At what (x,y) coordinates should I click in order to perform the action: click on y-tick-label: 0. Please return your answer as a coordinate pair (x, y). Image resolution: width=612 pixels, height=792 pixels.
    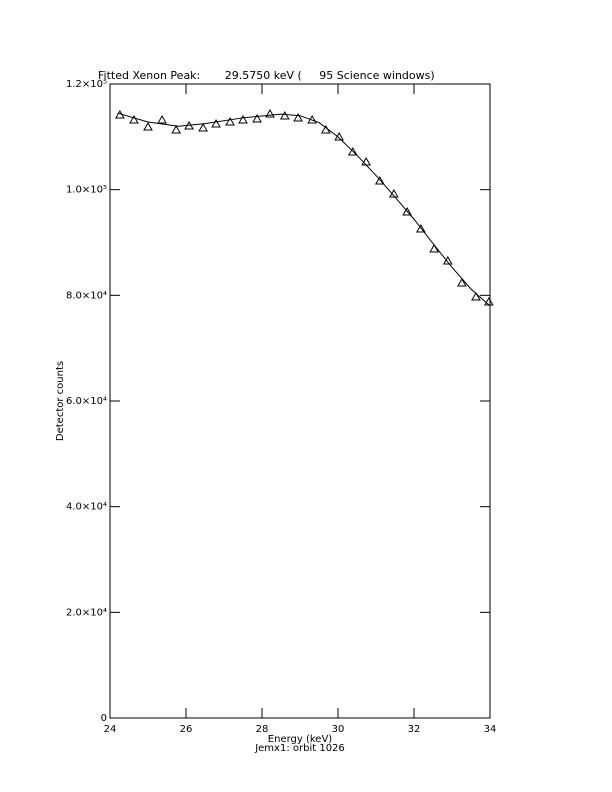
    Looking at the image, I should click on (104, 718).